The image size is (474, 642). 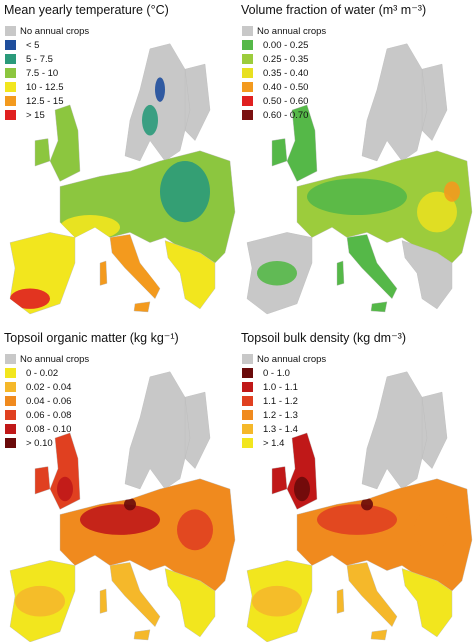 What do you see at coordinates (285, 115) in the screenshot?
I see `legend-label: 0.60 - 0.70` at bounding box center [285, 115].